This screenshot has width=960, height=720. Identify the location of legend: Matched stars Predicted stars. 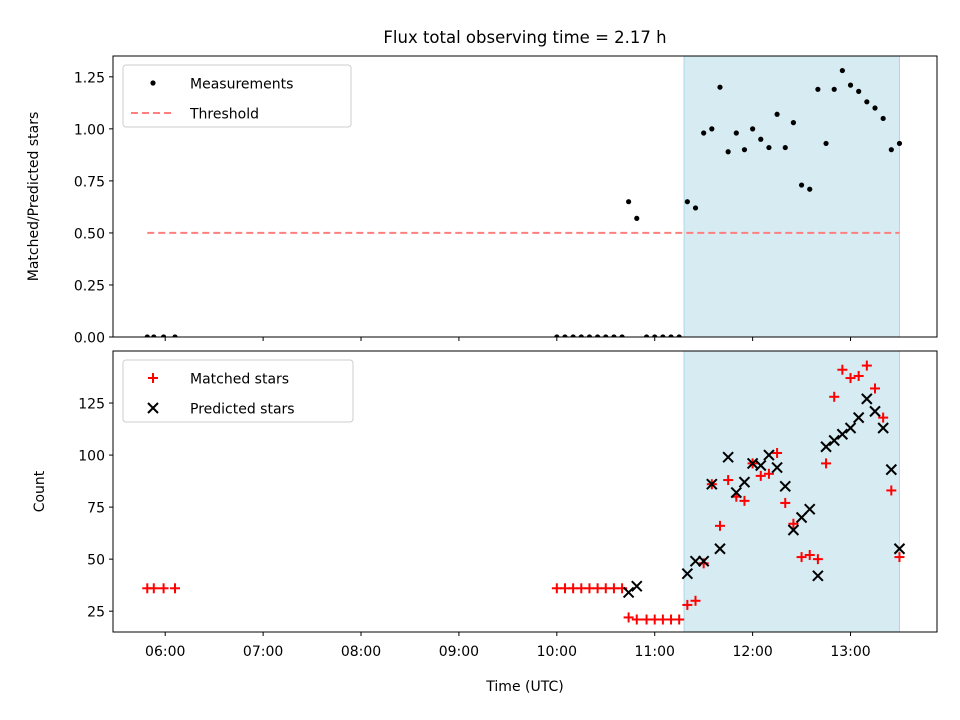
(238, 391).